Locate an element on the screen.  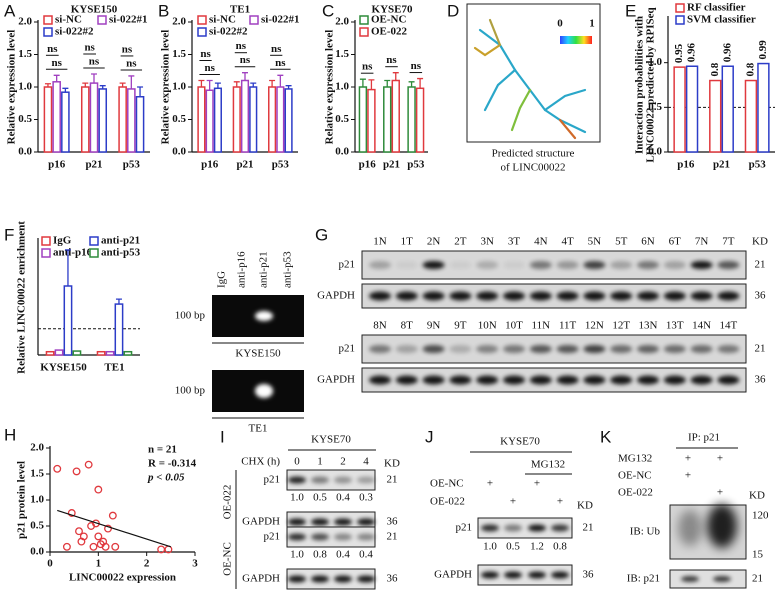
color-scale is located at coordinates (576, 40).